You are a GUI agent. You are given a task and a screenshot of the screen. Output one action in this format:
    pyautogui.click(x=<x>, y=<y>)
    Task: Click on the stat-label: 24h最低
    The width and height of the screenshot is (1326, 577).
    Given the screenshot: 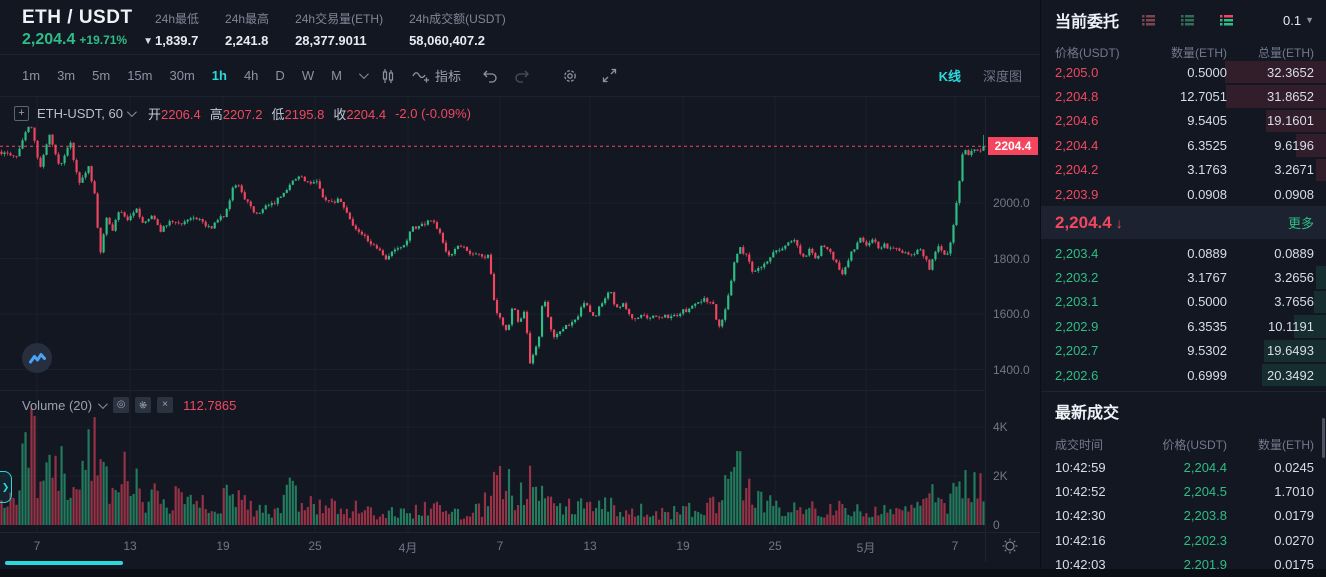 What is the action you would take?
    pyautogui.click(x=177, y=19)
    